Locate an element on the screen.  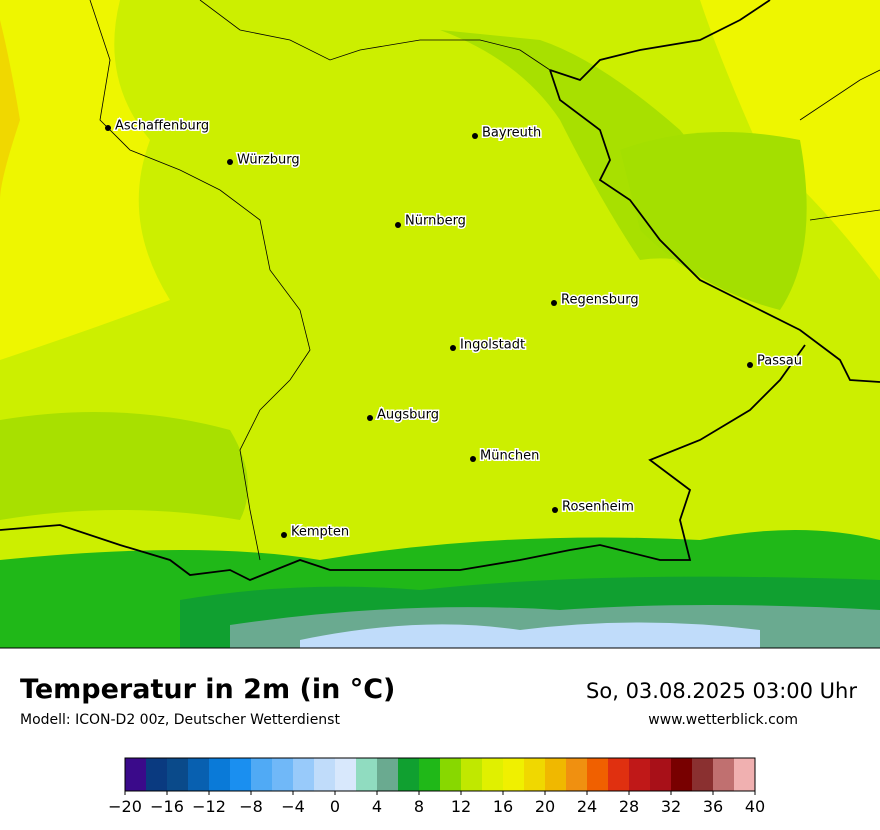
city: Rosenheim is located at coordinates (593, 507).